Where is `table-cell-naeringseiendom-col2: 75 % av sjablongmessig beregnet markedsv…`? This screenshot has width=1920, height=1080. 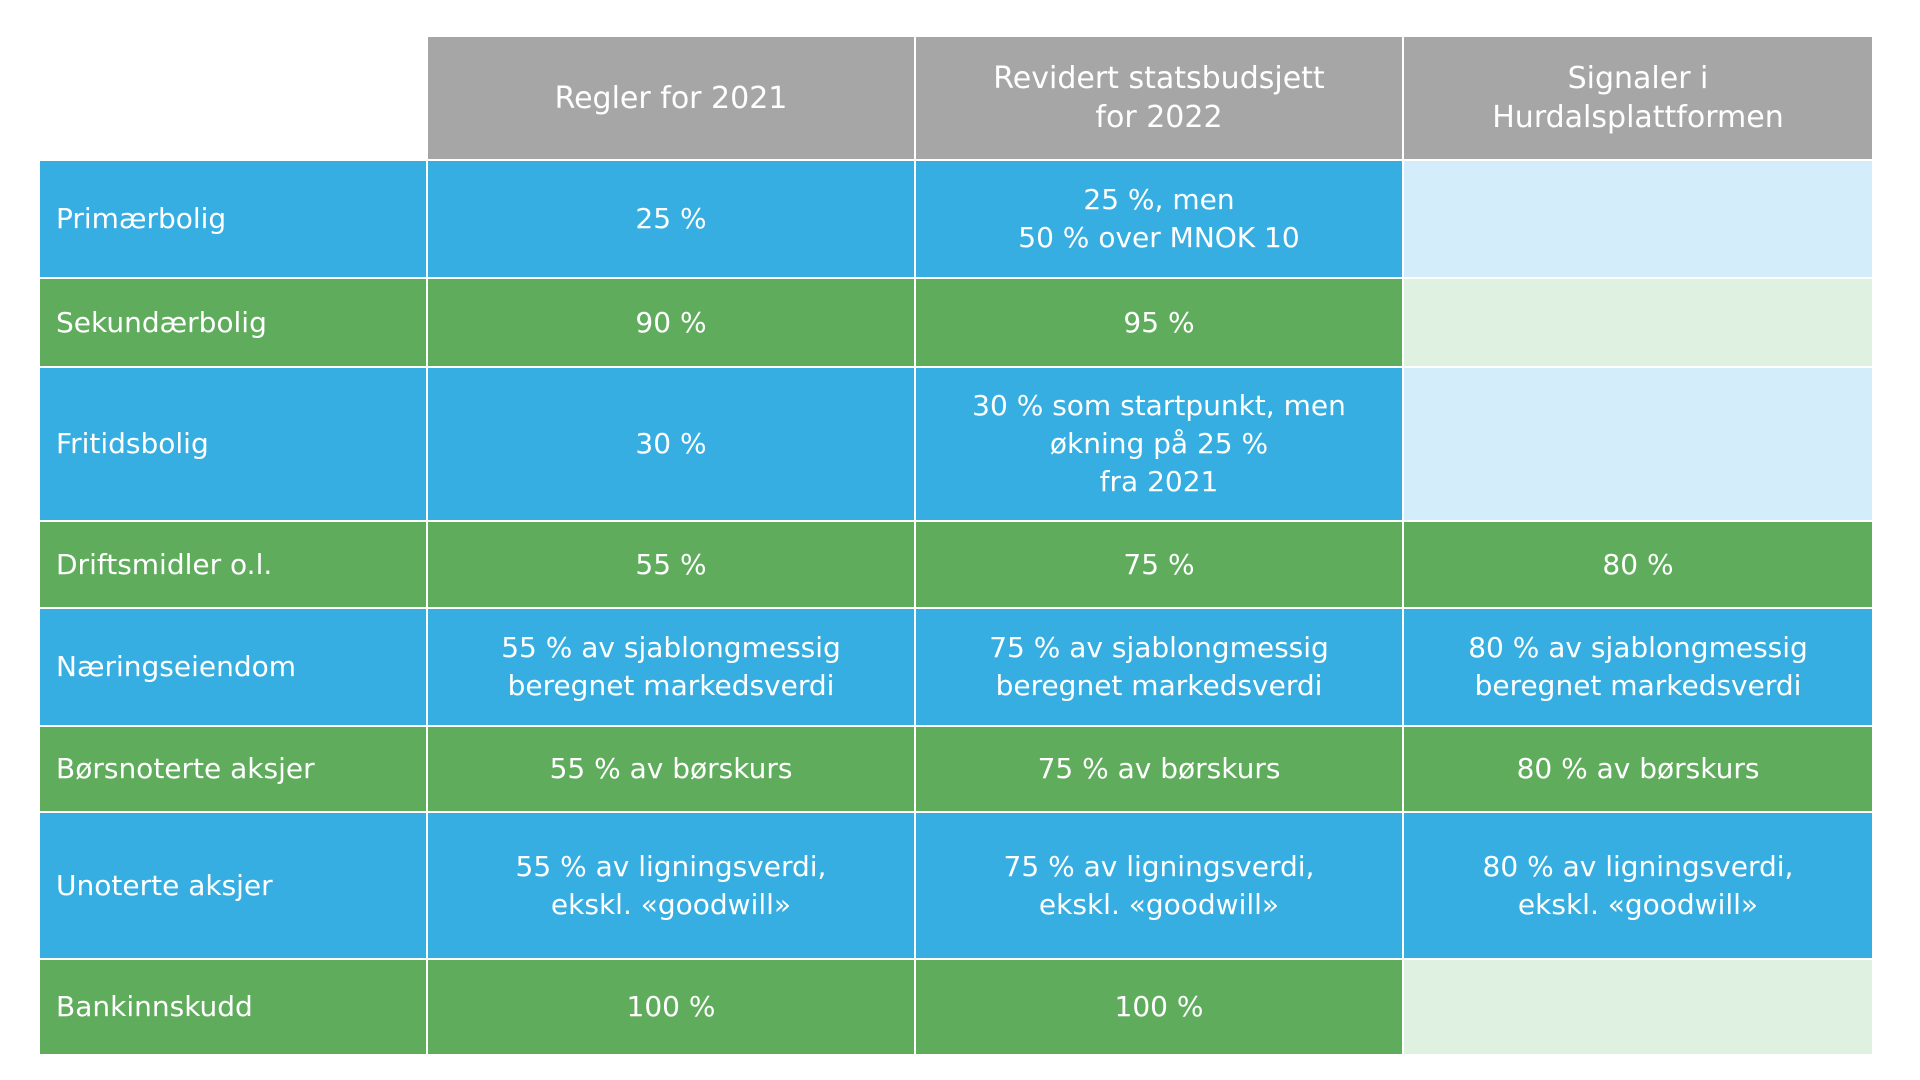 table-cell-naeringseiendom-col2: 75 % av sjablongmessig beregnet markedsv… is located at coordinates (1159, 667).